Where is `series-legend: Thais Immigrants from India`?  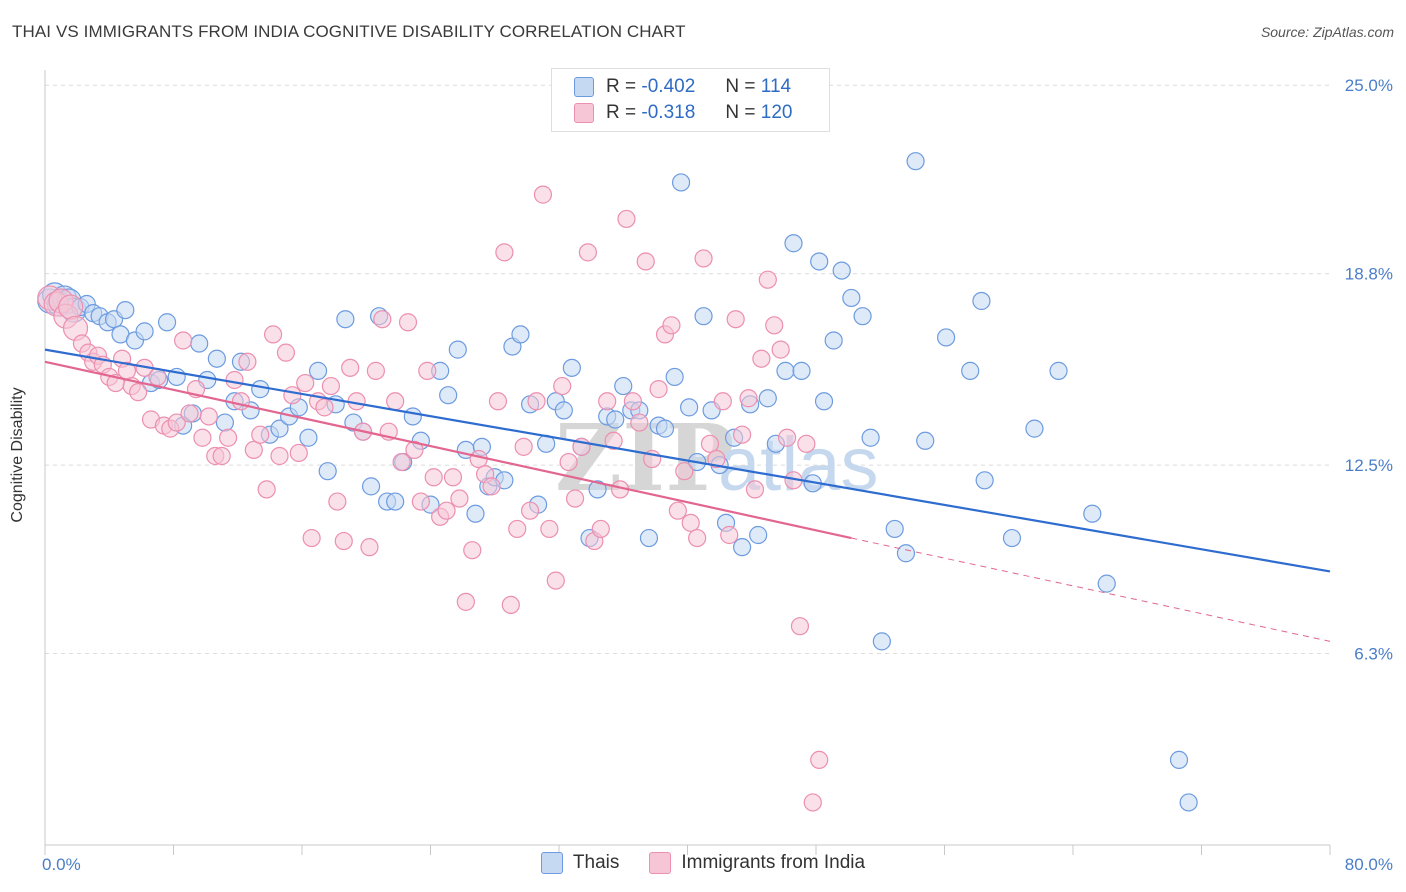
series-legend: Thais Immigrants from India is located at coordinates (703, 863).